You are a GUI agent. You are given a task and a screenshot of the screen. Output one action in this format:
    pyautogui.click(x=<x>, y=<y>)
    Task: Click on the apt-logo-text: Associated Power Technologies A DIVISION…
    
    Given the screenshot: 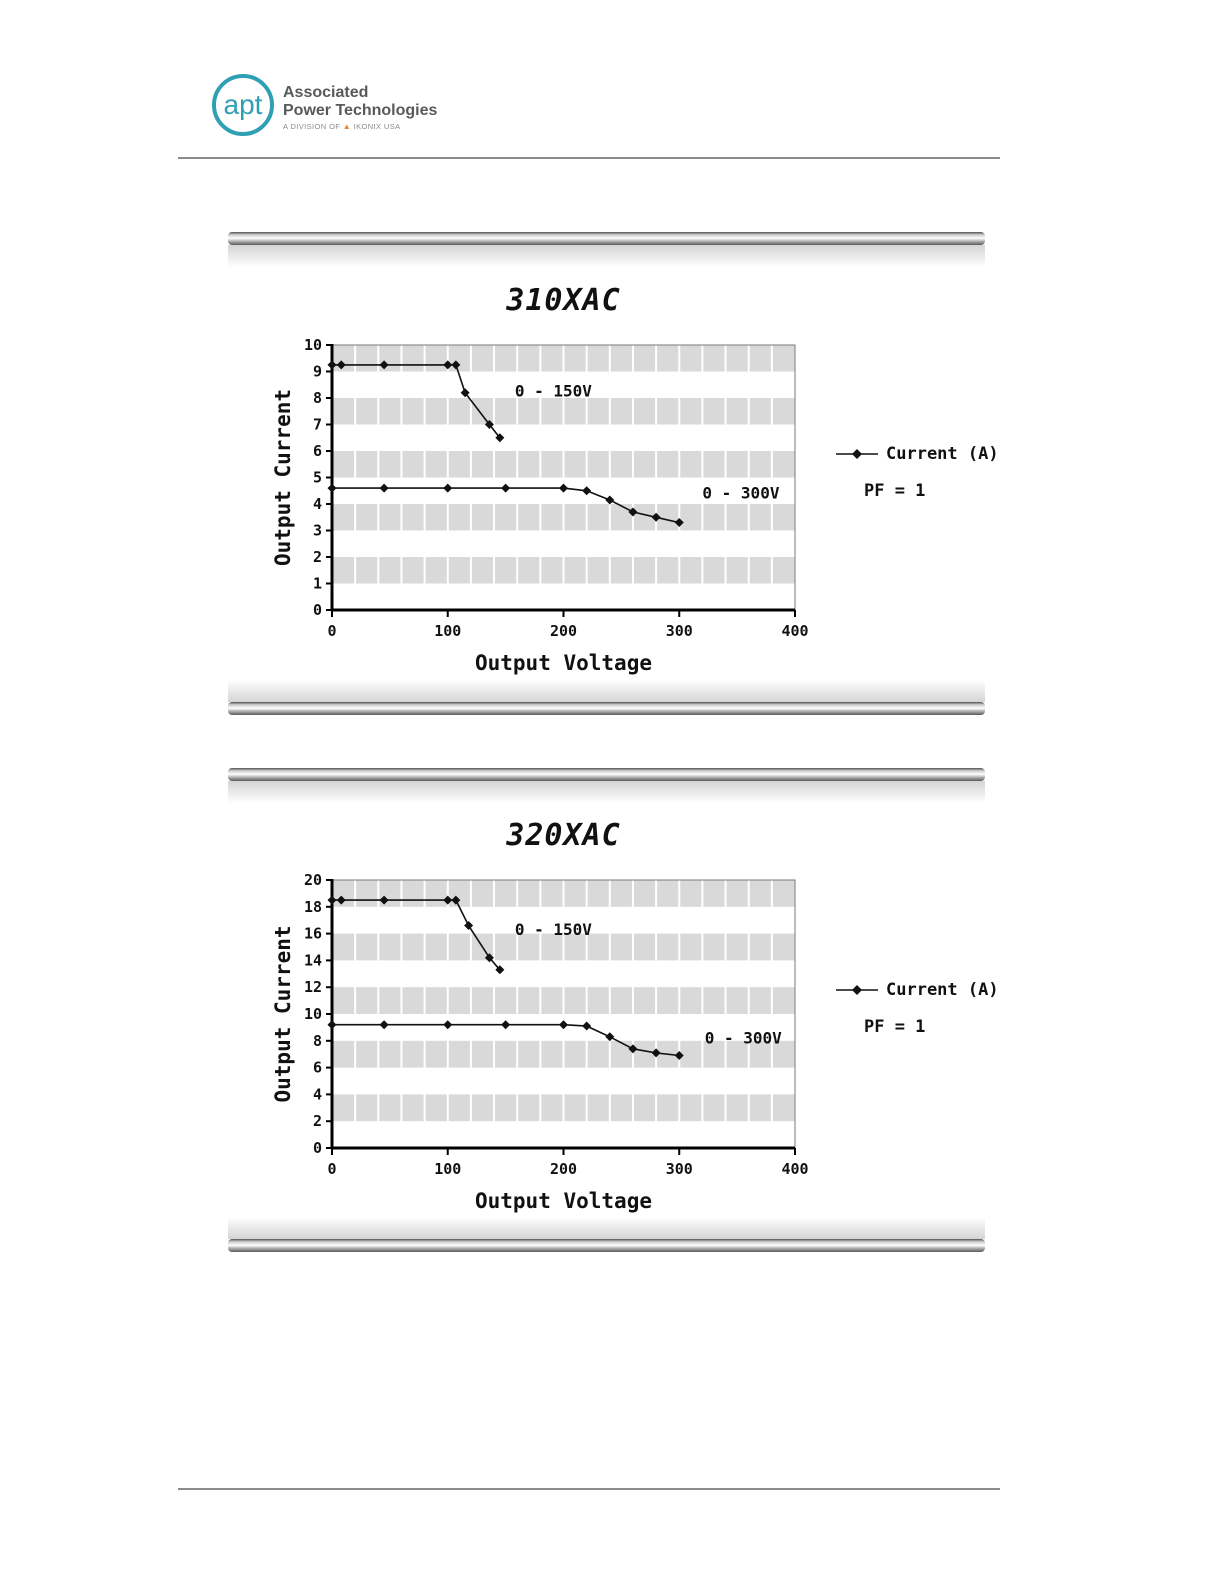 What is the action you would take?
    pyautogui.click(x=360, y=102)
    